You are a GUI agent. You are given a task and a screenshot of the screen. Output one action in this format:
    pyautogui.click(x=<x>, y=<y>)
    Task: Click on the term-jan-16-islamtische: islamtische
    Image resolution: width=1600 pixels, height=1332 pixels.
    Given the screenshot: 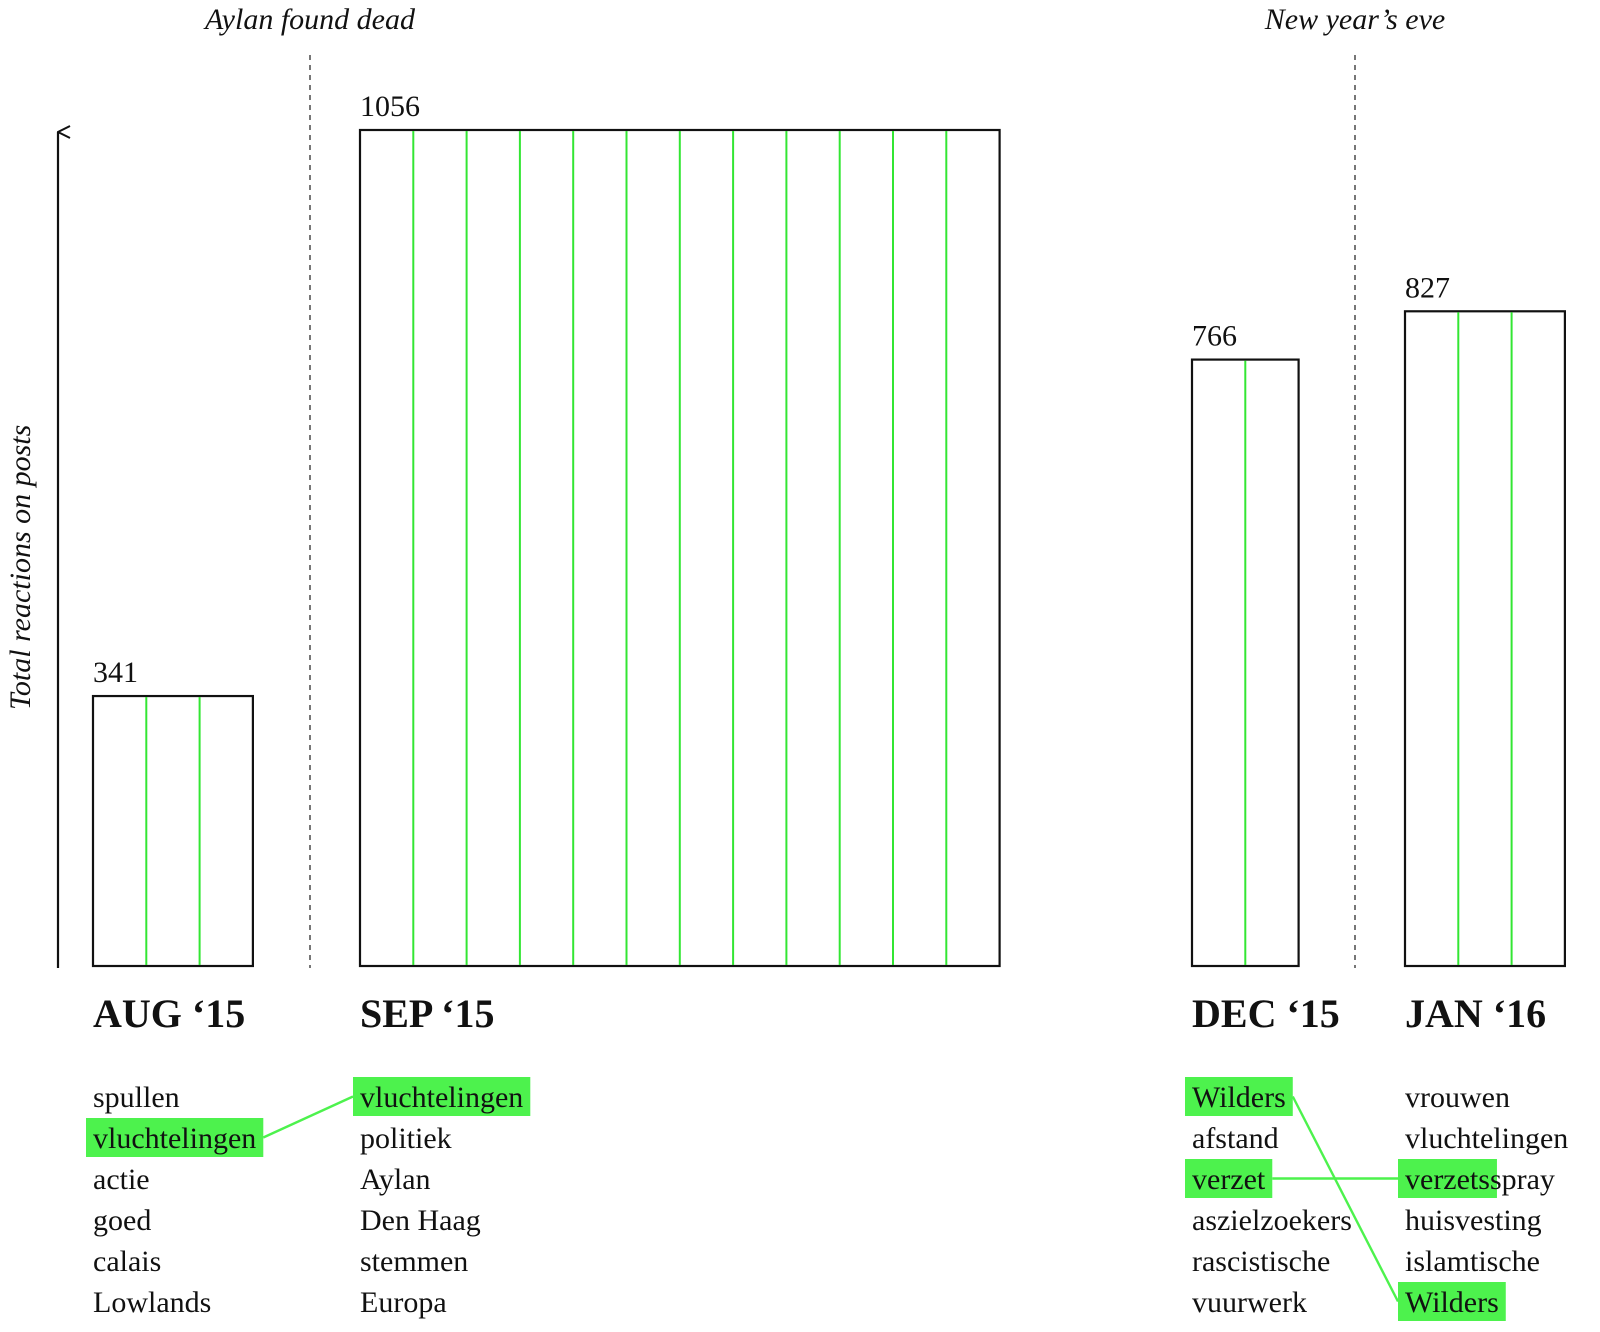 What is the action you would take?
    pyautogui.click(x=1472, y=1261)
    